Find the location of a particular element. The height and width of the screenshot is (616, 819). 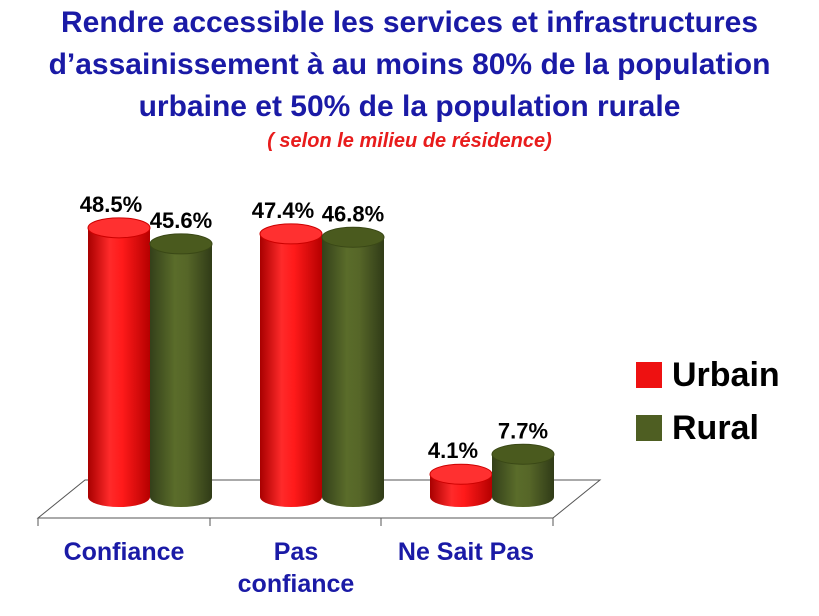

legend-item-rural: Rural is located at coordinates (708, 428).